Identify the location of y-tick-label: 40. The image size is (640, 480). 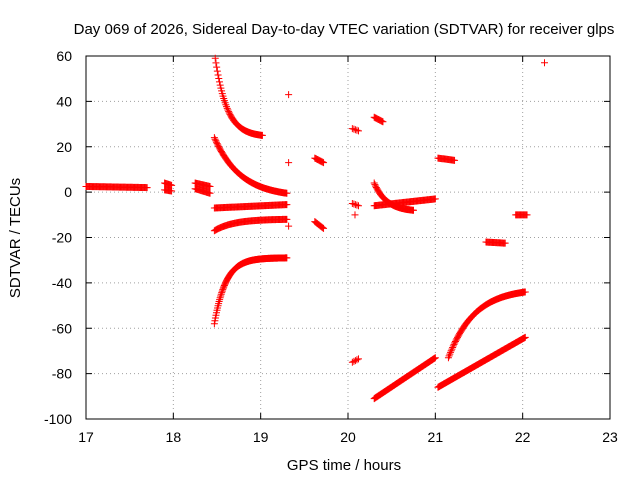
(64, 101).